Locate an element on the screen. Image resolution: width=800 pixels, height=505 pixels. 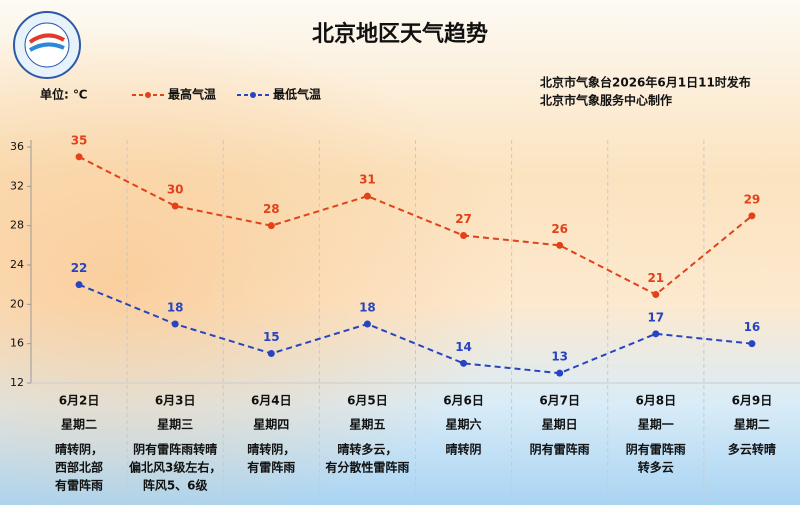
data-label: 30 is located at coordinates (175, 190).